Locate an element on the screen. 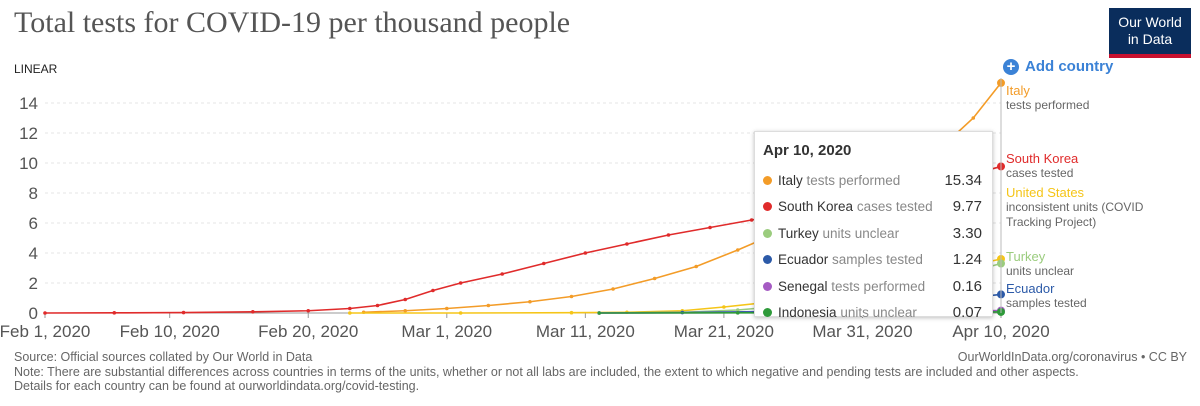 This screenshot has height=406, width=1200. tooltip-value: 9.77 is located at coordinates (967, 207).